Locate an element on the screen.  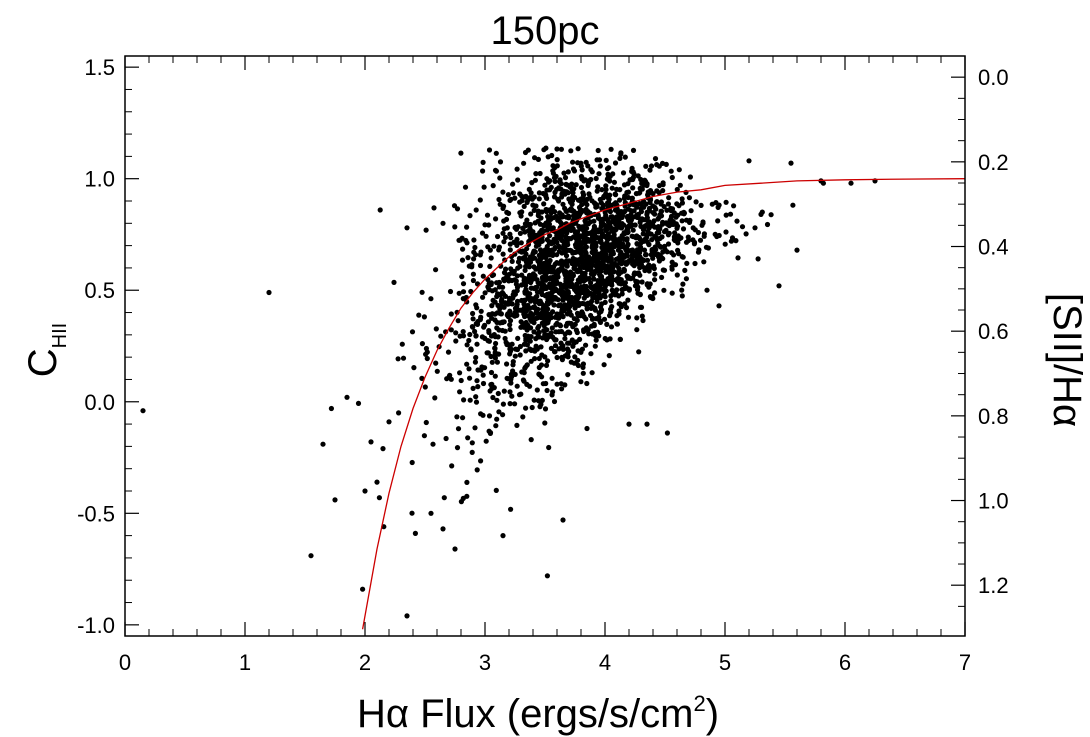
y-tick-label: -0.5 is located at coordinates (96, 513).